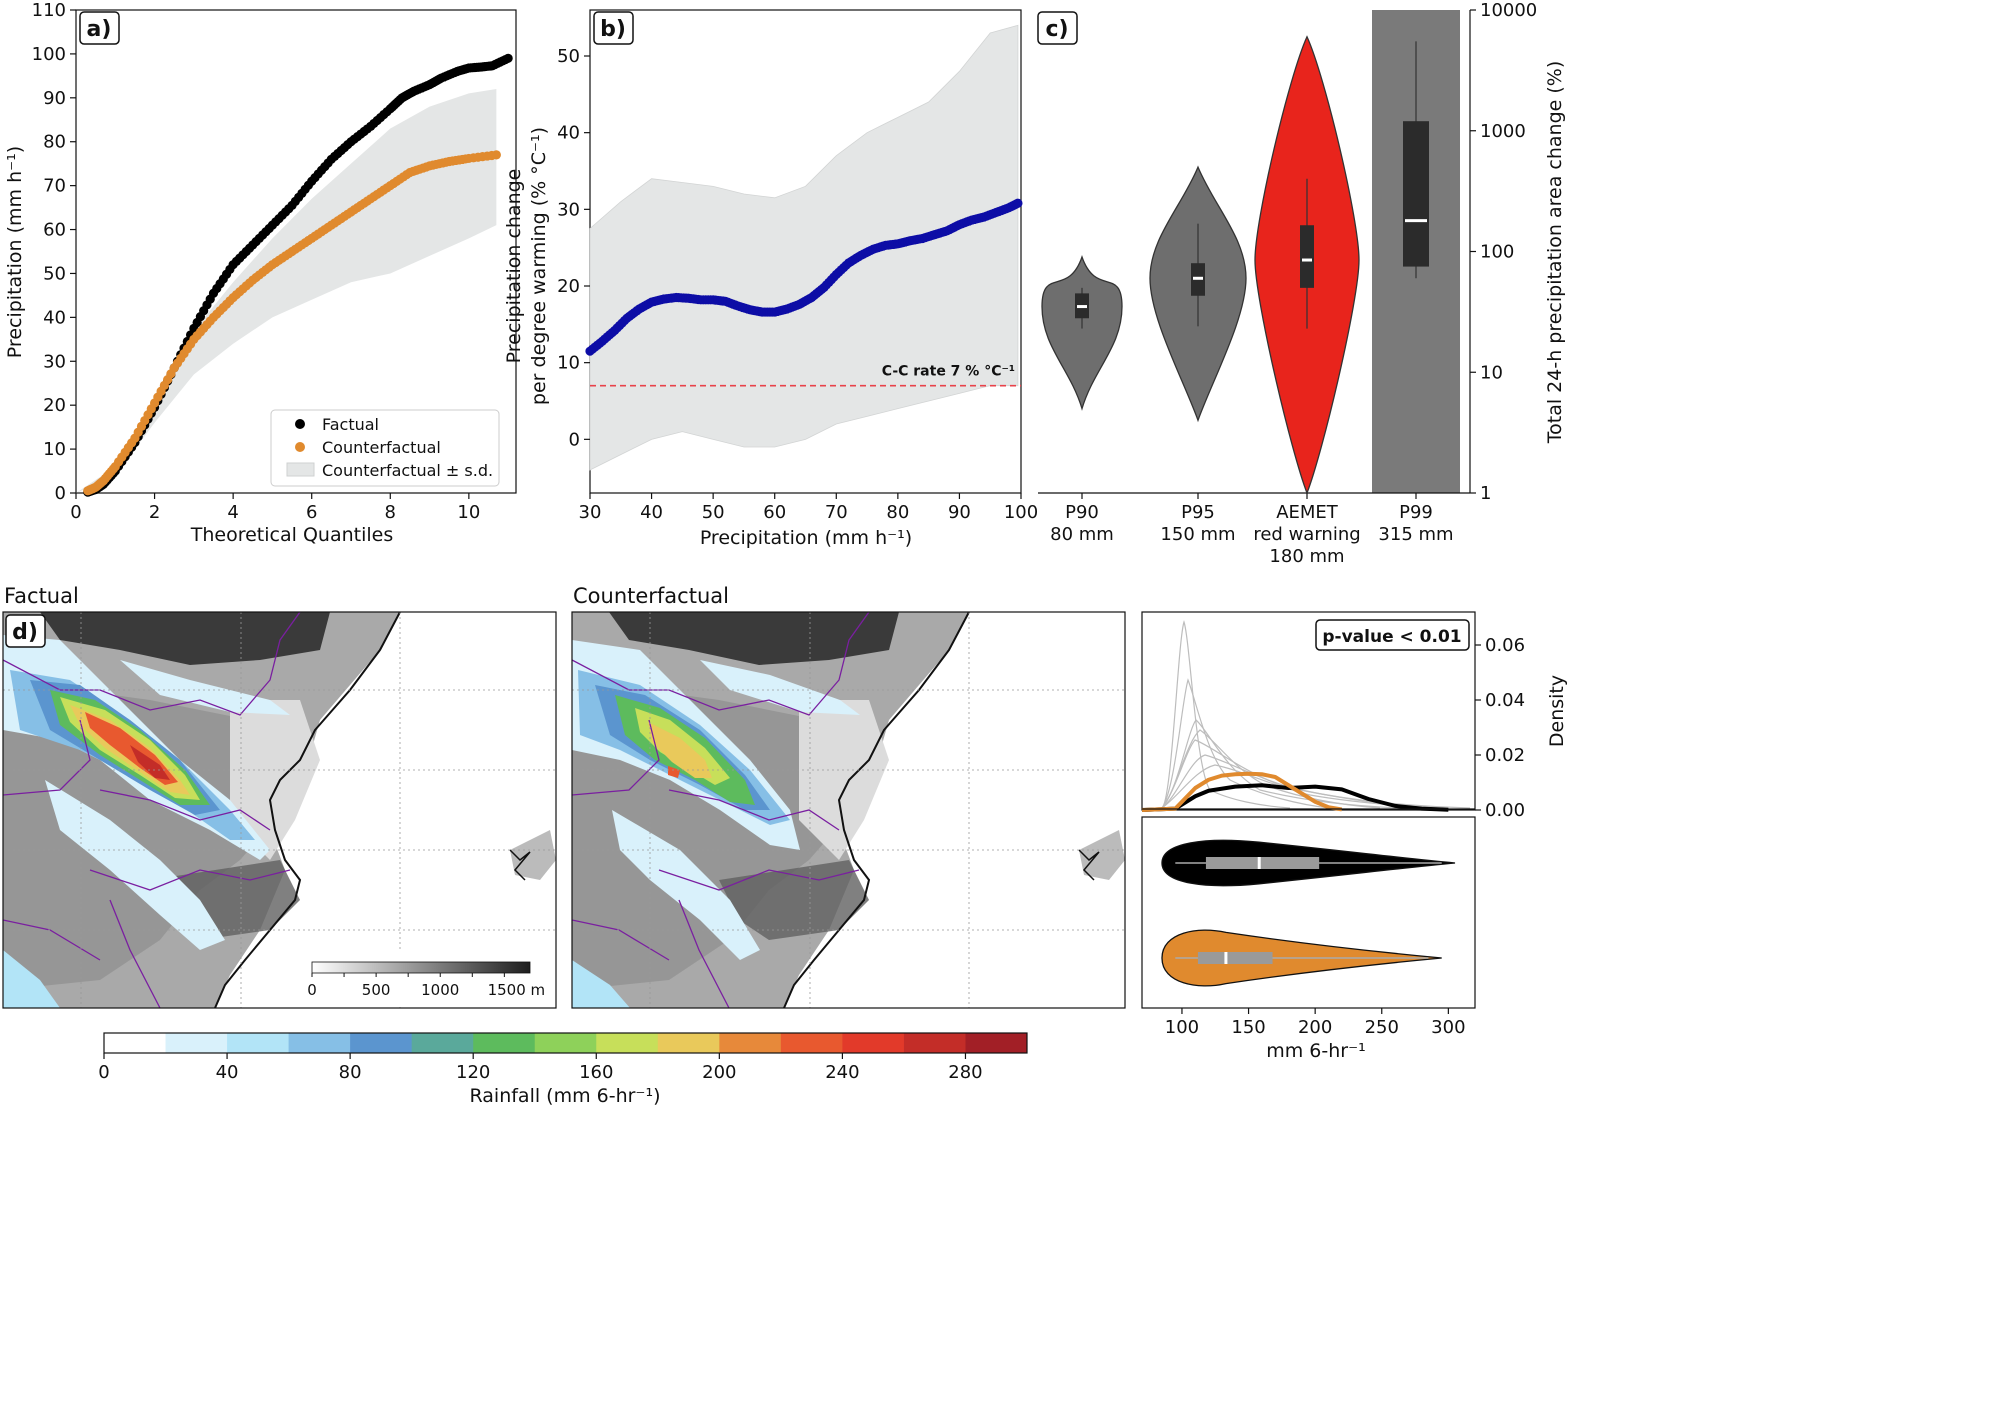 The image size is (2000, 1413). I want to click on y-tick-label: 110, so click(49, 10).